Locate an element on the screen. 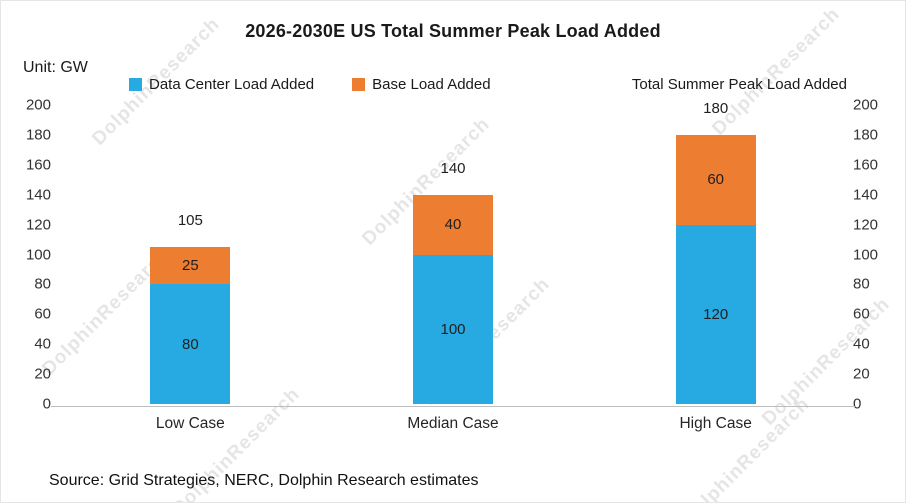  y-axis-right: 0 20 40 60 80 100 120 140 160 180 200 is located at coordinates (873, 255).